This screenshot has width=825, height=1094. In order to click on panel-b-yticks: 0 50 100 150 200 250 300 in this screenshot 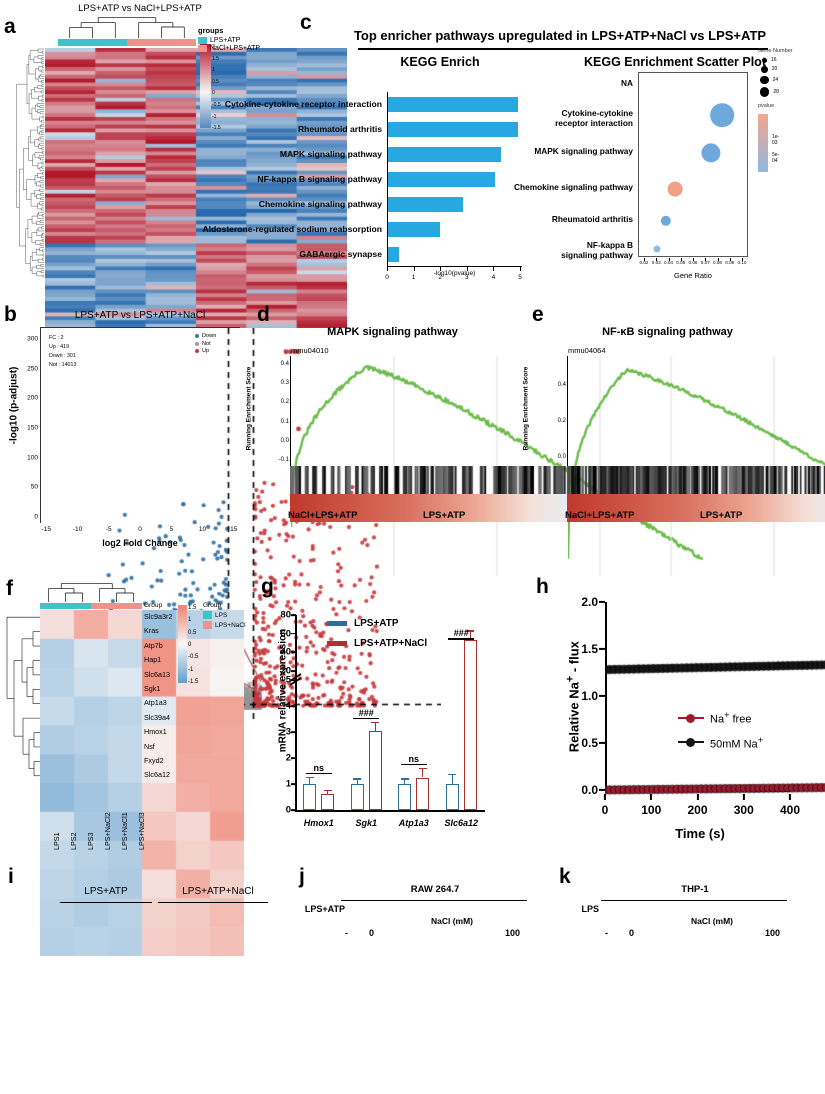, I will do `click(27, 425)`.